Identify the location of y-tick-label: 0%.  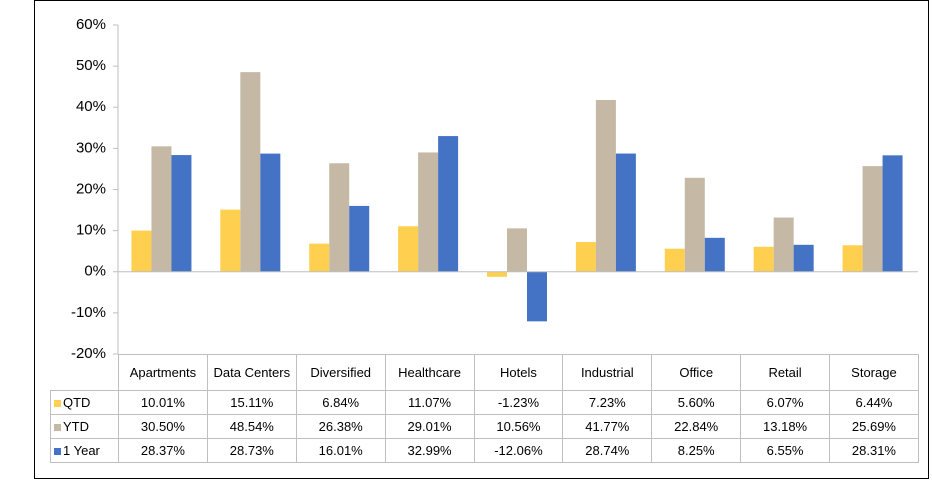
(95, 271).